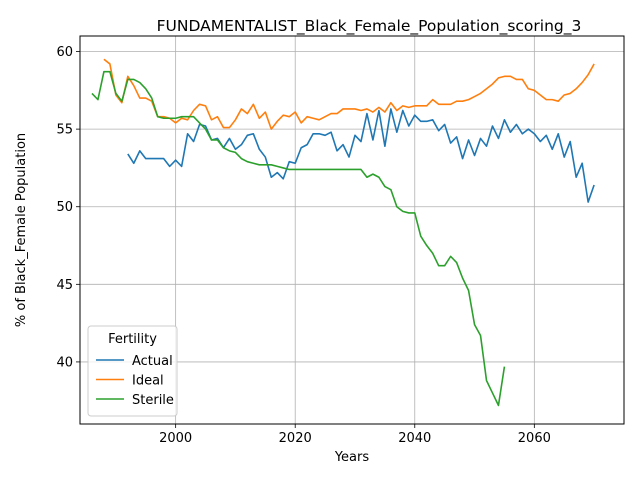 The height and width of the screenshot is (480, 640). Describe the element at coordinates (352, 457) in the screenshot. I see `x-axis-label: Years` at that location.